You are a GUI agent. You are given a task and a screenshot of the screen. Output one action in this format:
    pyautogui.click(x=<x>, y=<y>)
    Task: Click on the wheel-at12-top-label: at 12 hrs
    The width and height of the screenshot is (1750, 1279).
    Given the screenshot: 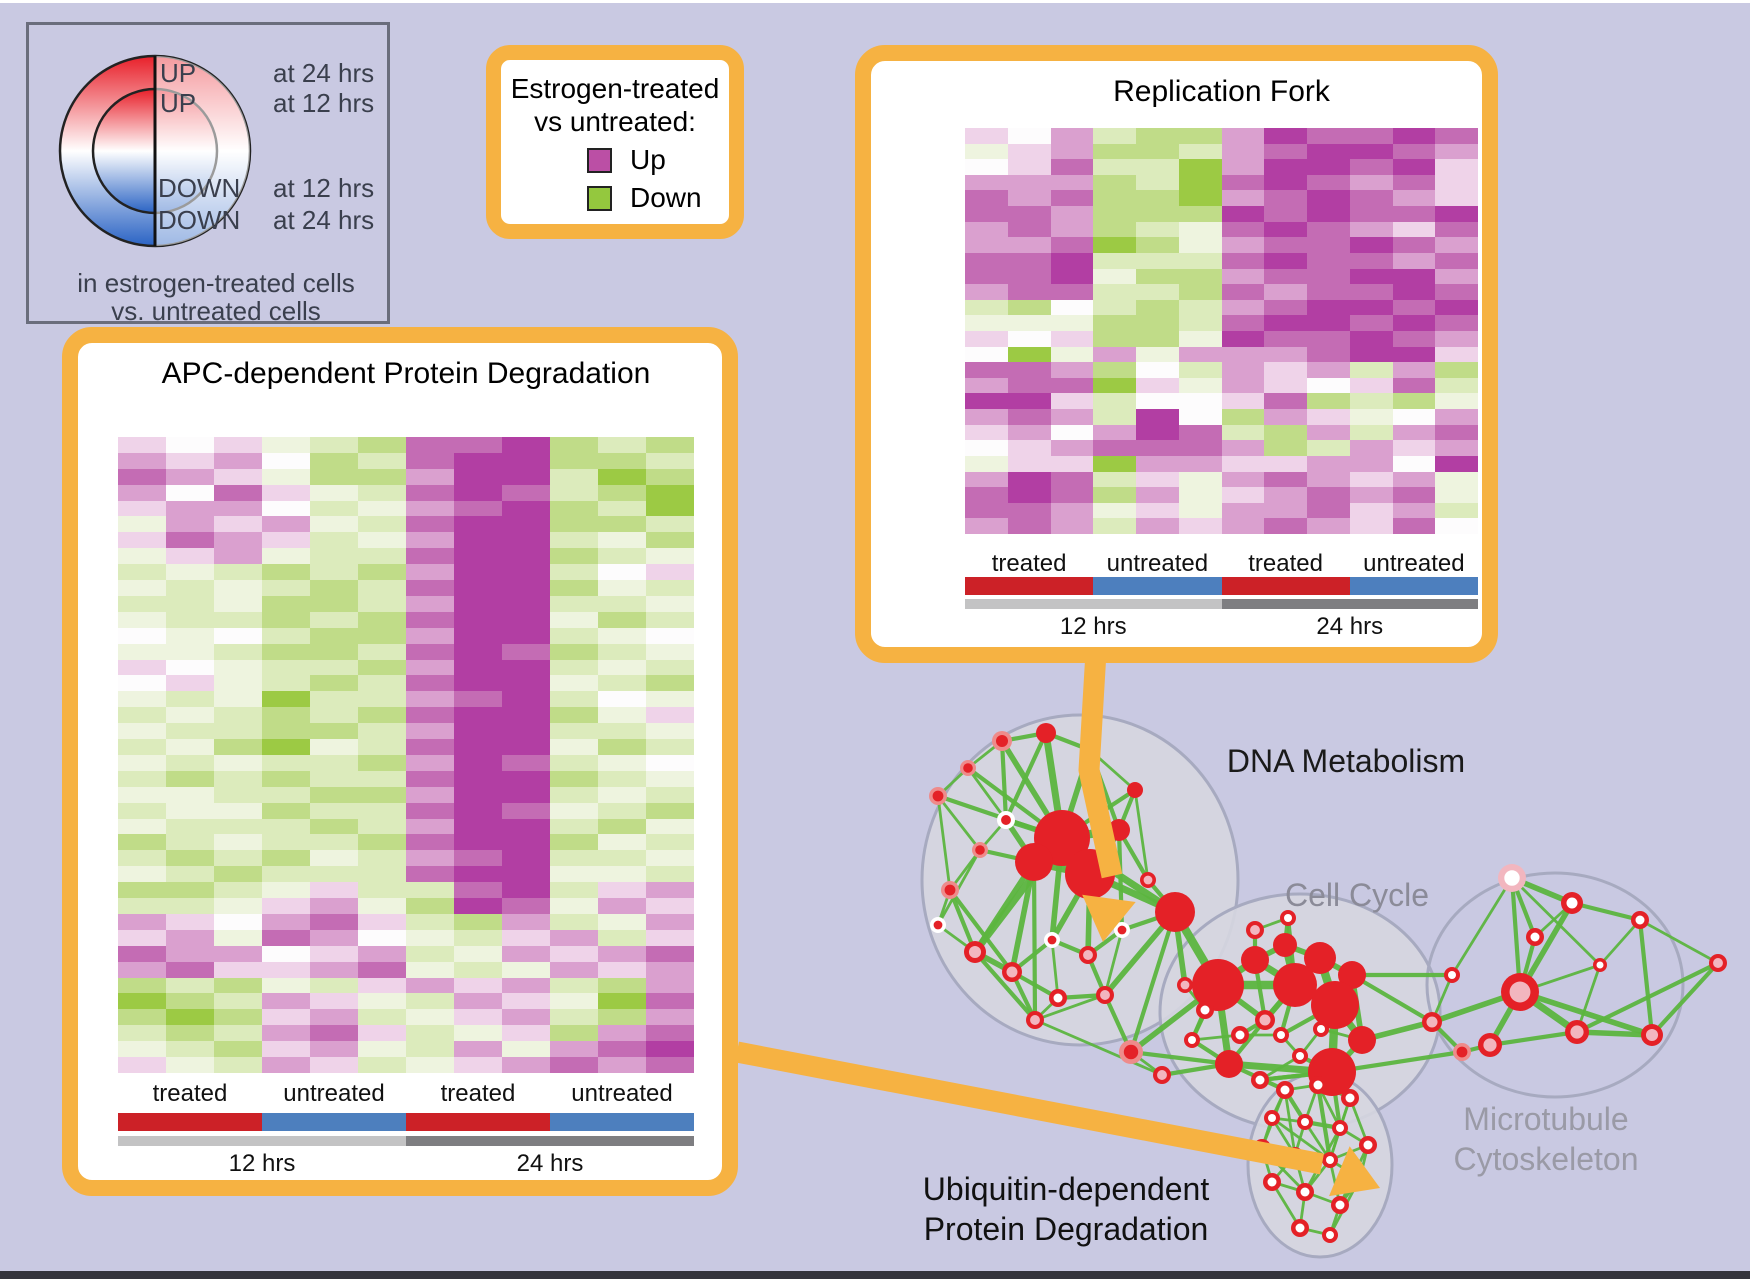 What is the action you would take?
    pyautogui.click(x=323, y=103)
    